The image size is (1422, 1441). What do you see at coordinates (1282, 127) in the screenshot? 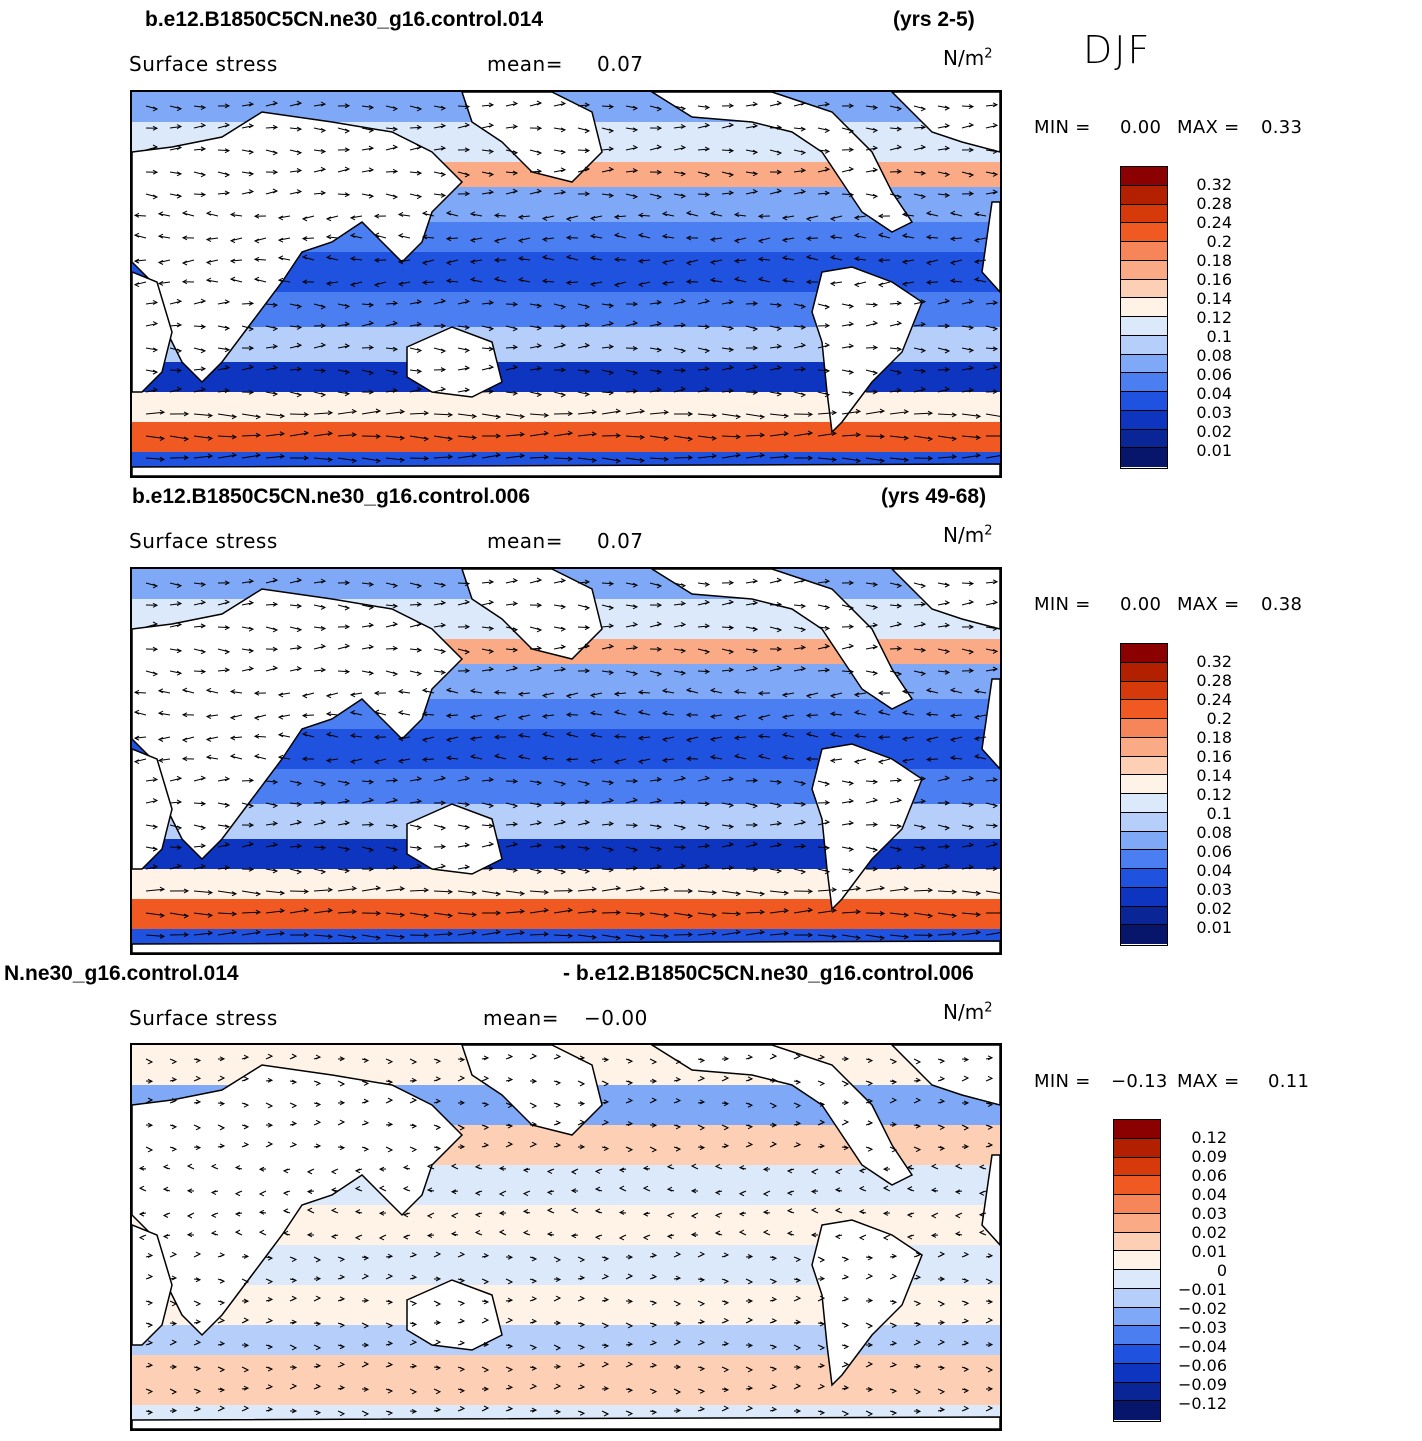
I see `panel-1-max-value: 0.33` at bounding box center [1282, 127].